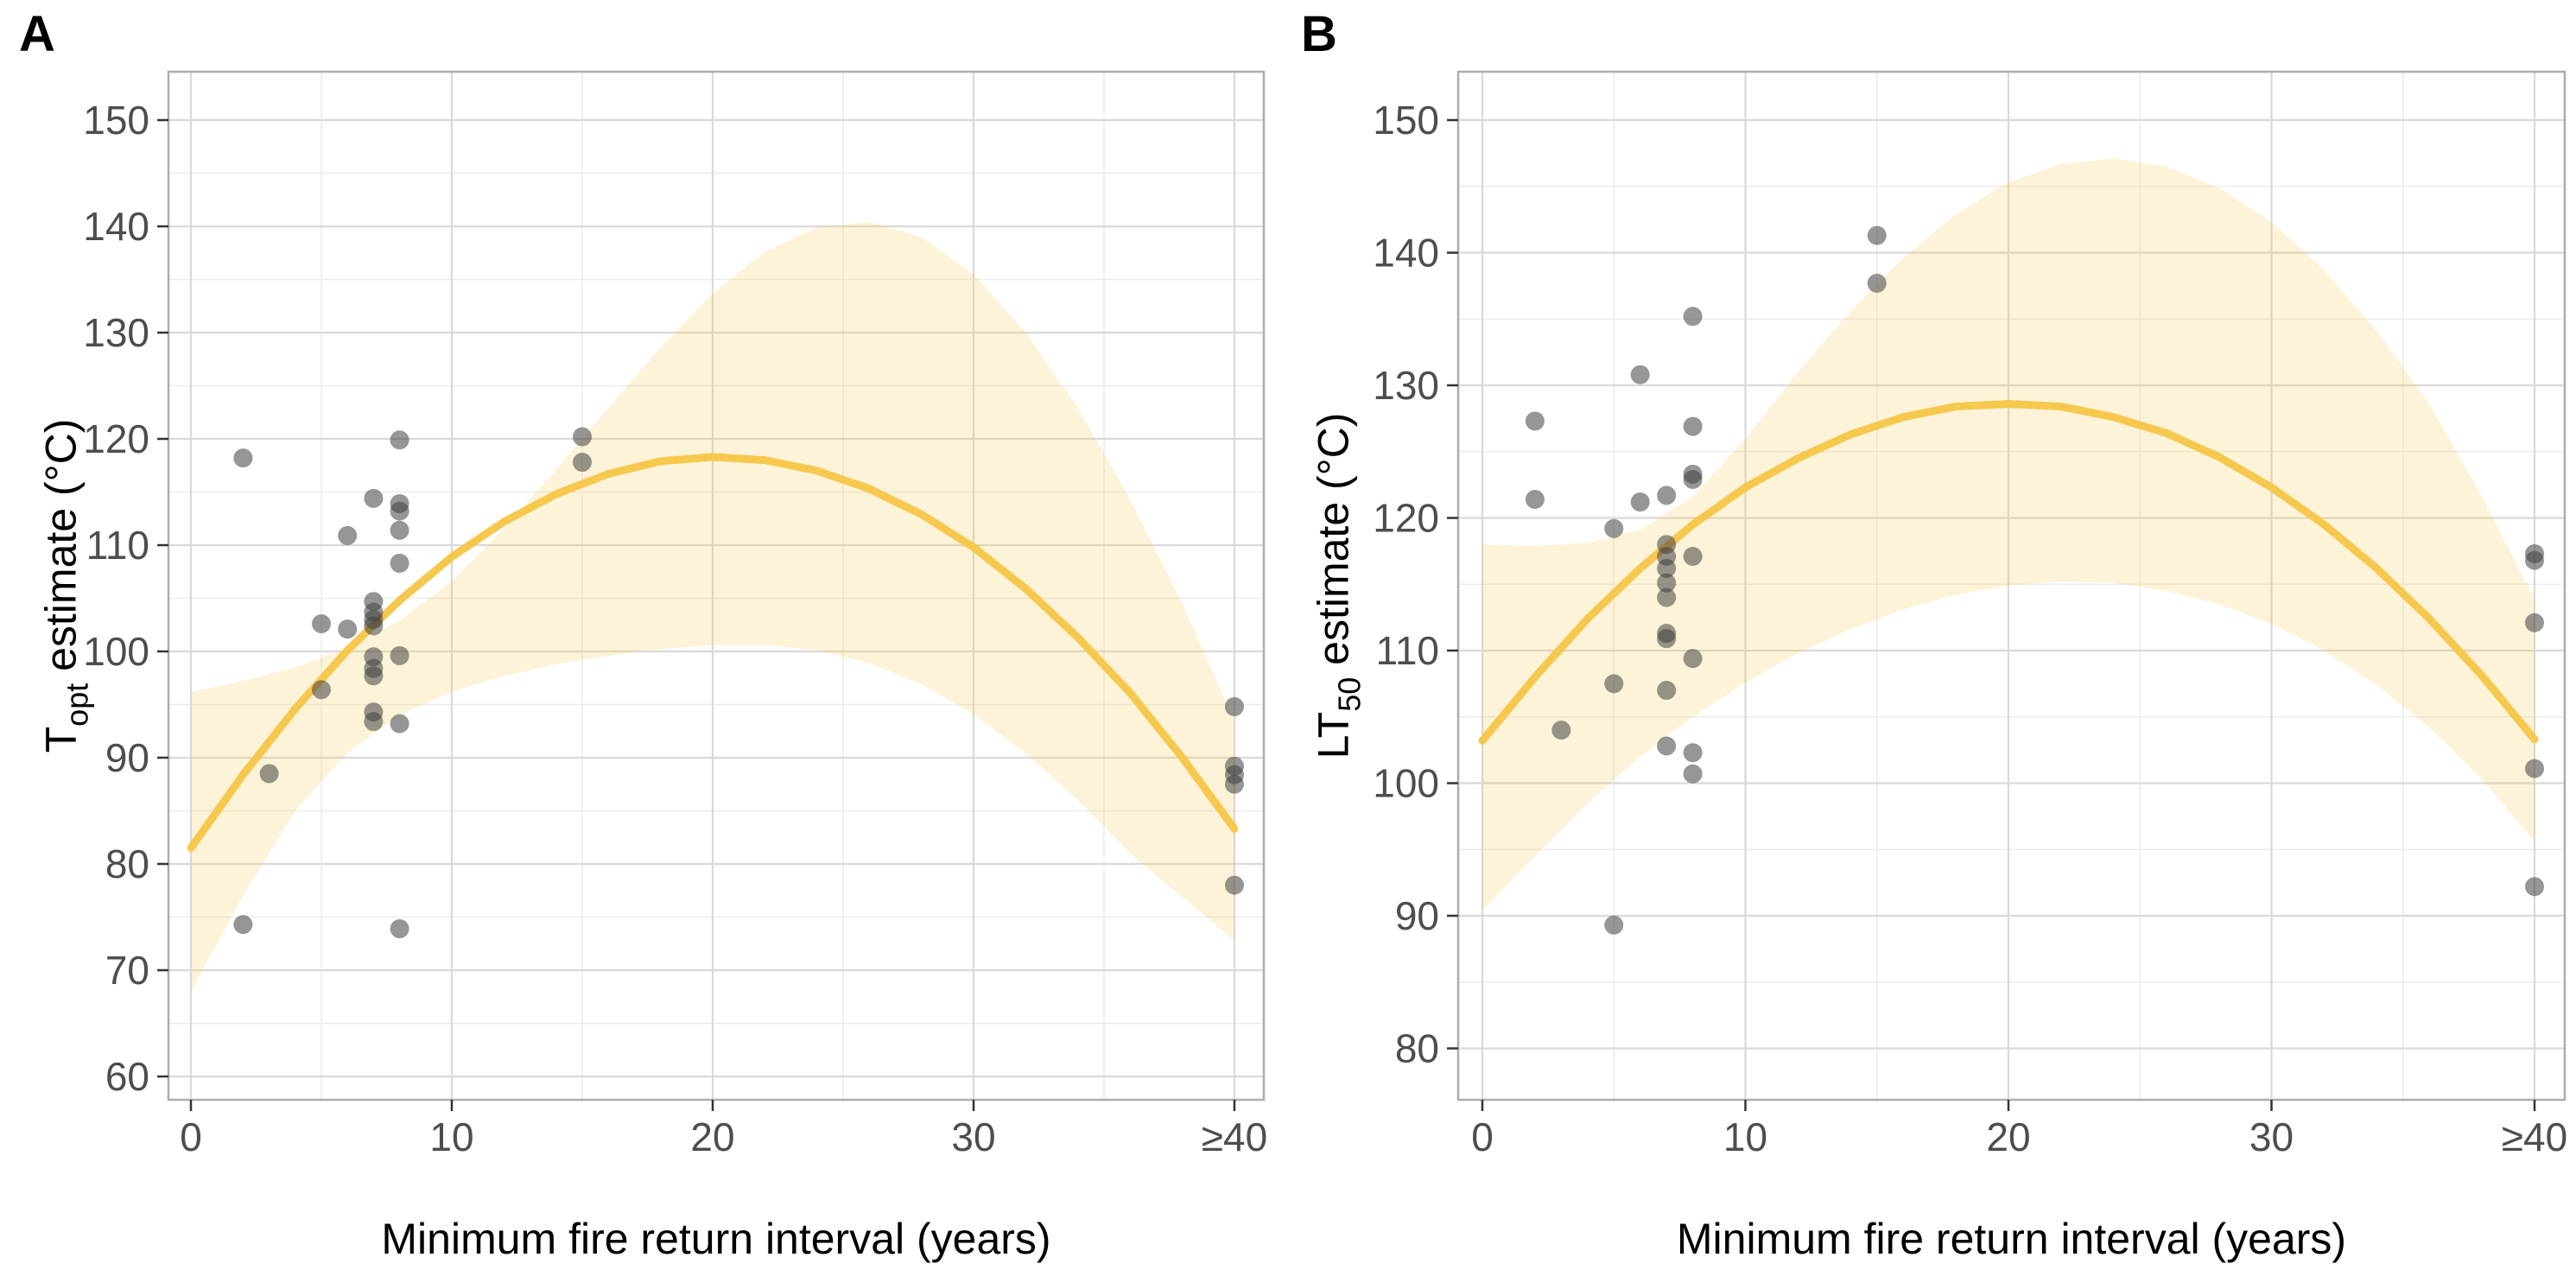  What do you see at coordinates (61, 550) in the screenshot?
I see `y-axis-title-a-post: estimate (°C)` at bounding box center [61, 550].